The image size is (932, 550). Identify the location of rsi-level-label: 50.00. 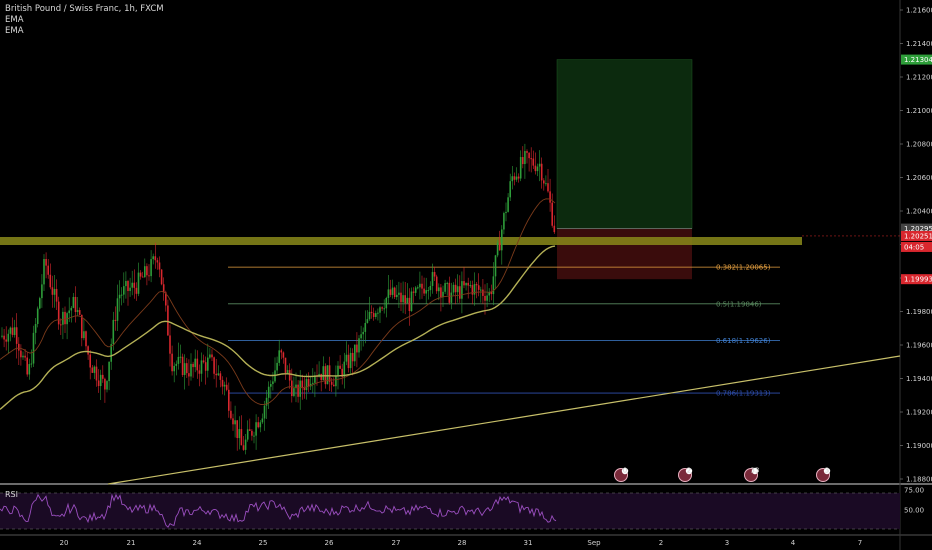
(914, 511).